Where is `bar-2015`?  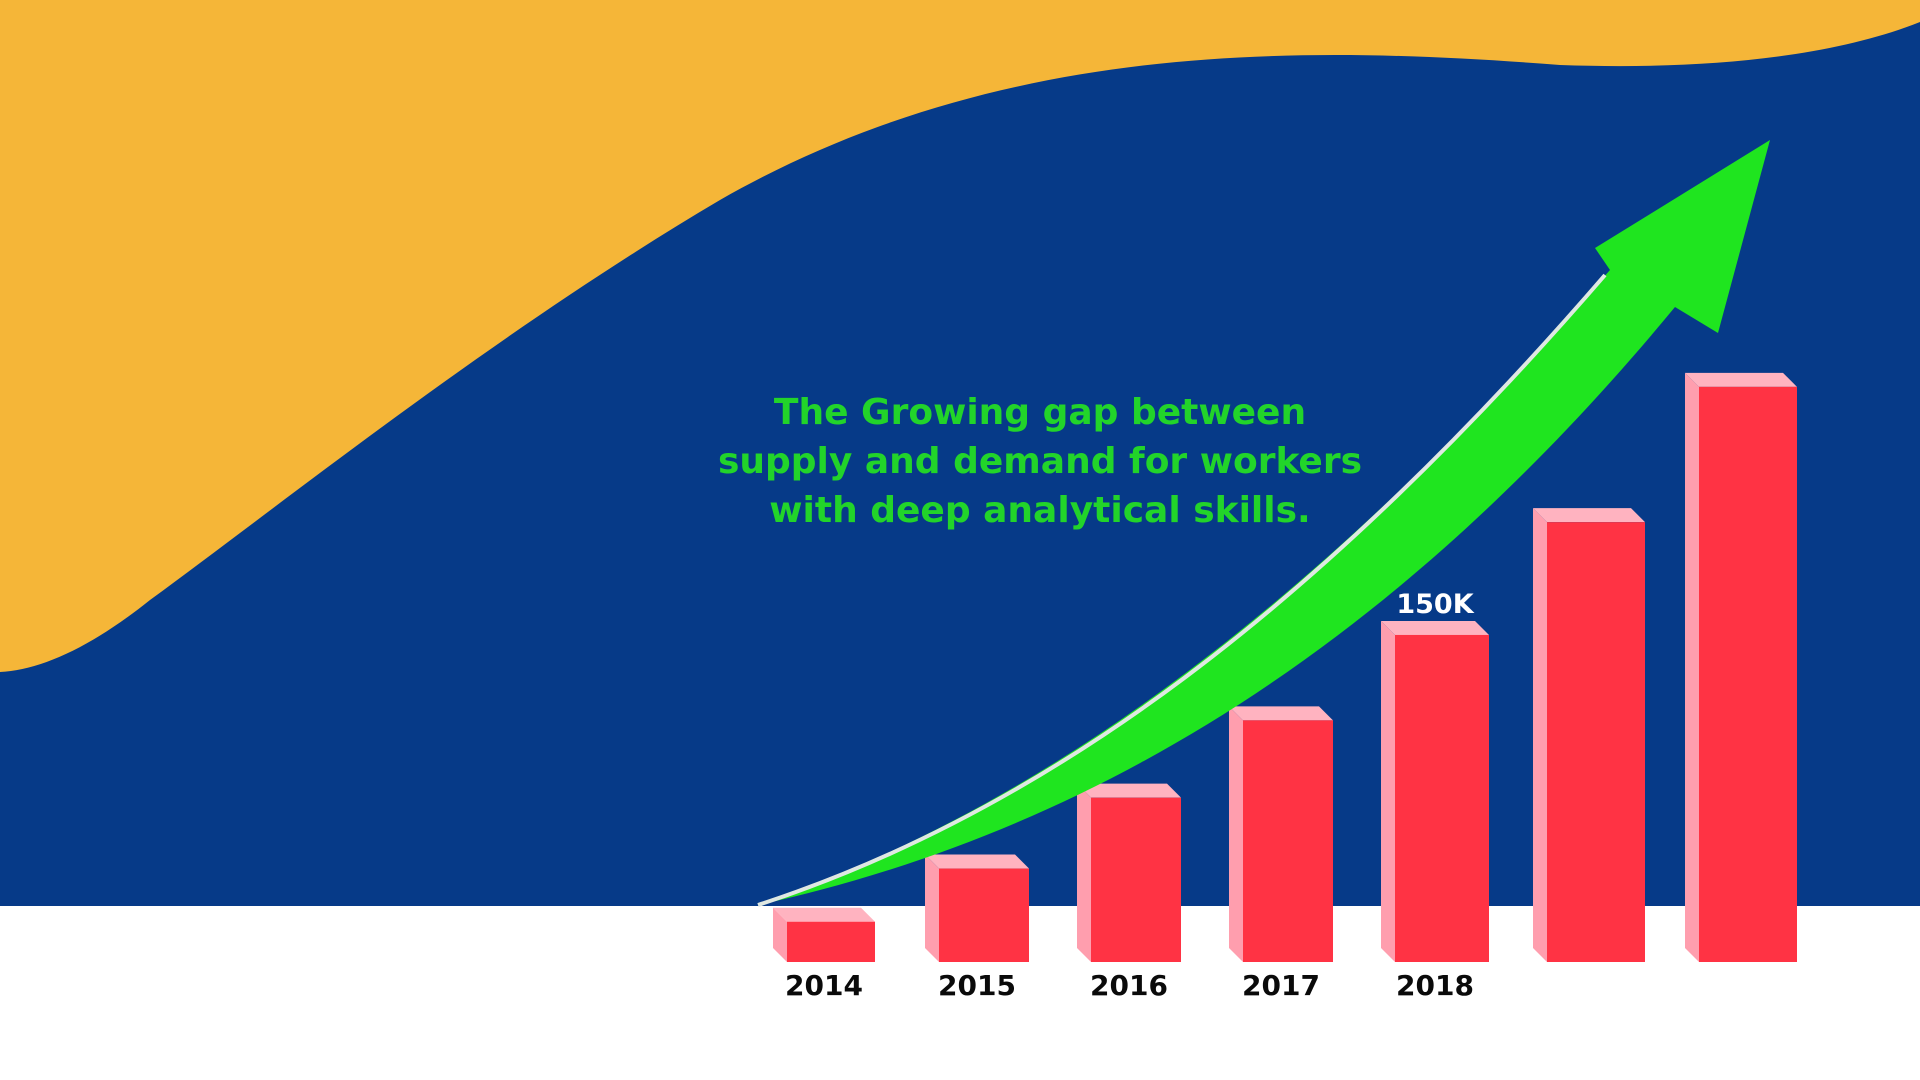
bar-2015 is located at coordinates (984, 915).